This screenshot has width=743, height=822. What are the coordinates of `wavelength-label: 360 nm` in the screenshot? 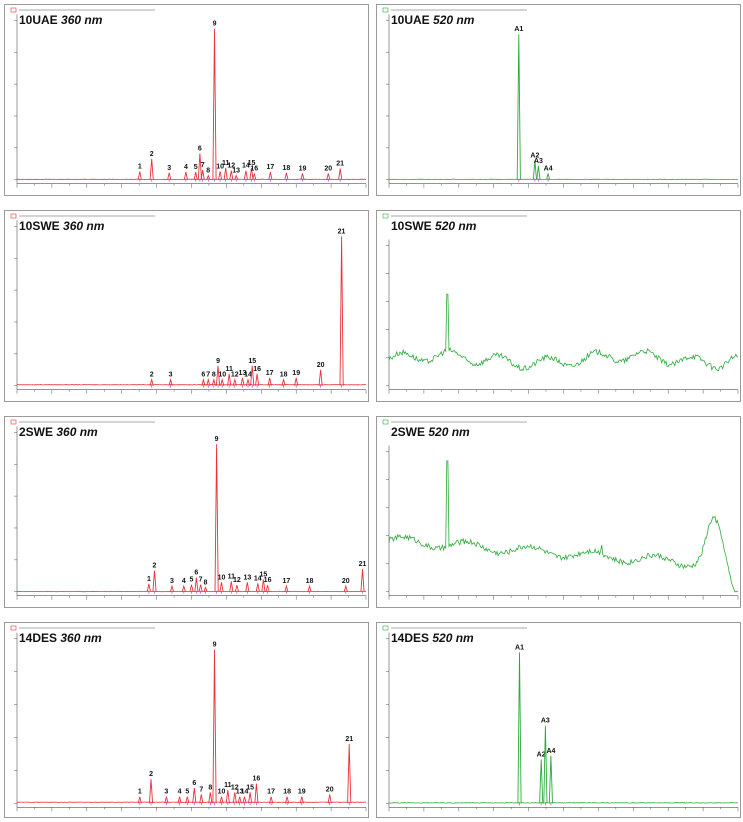 It's located at (84, 226).